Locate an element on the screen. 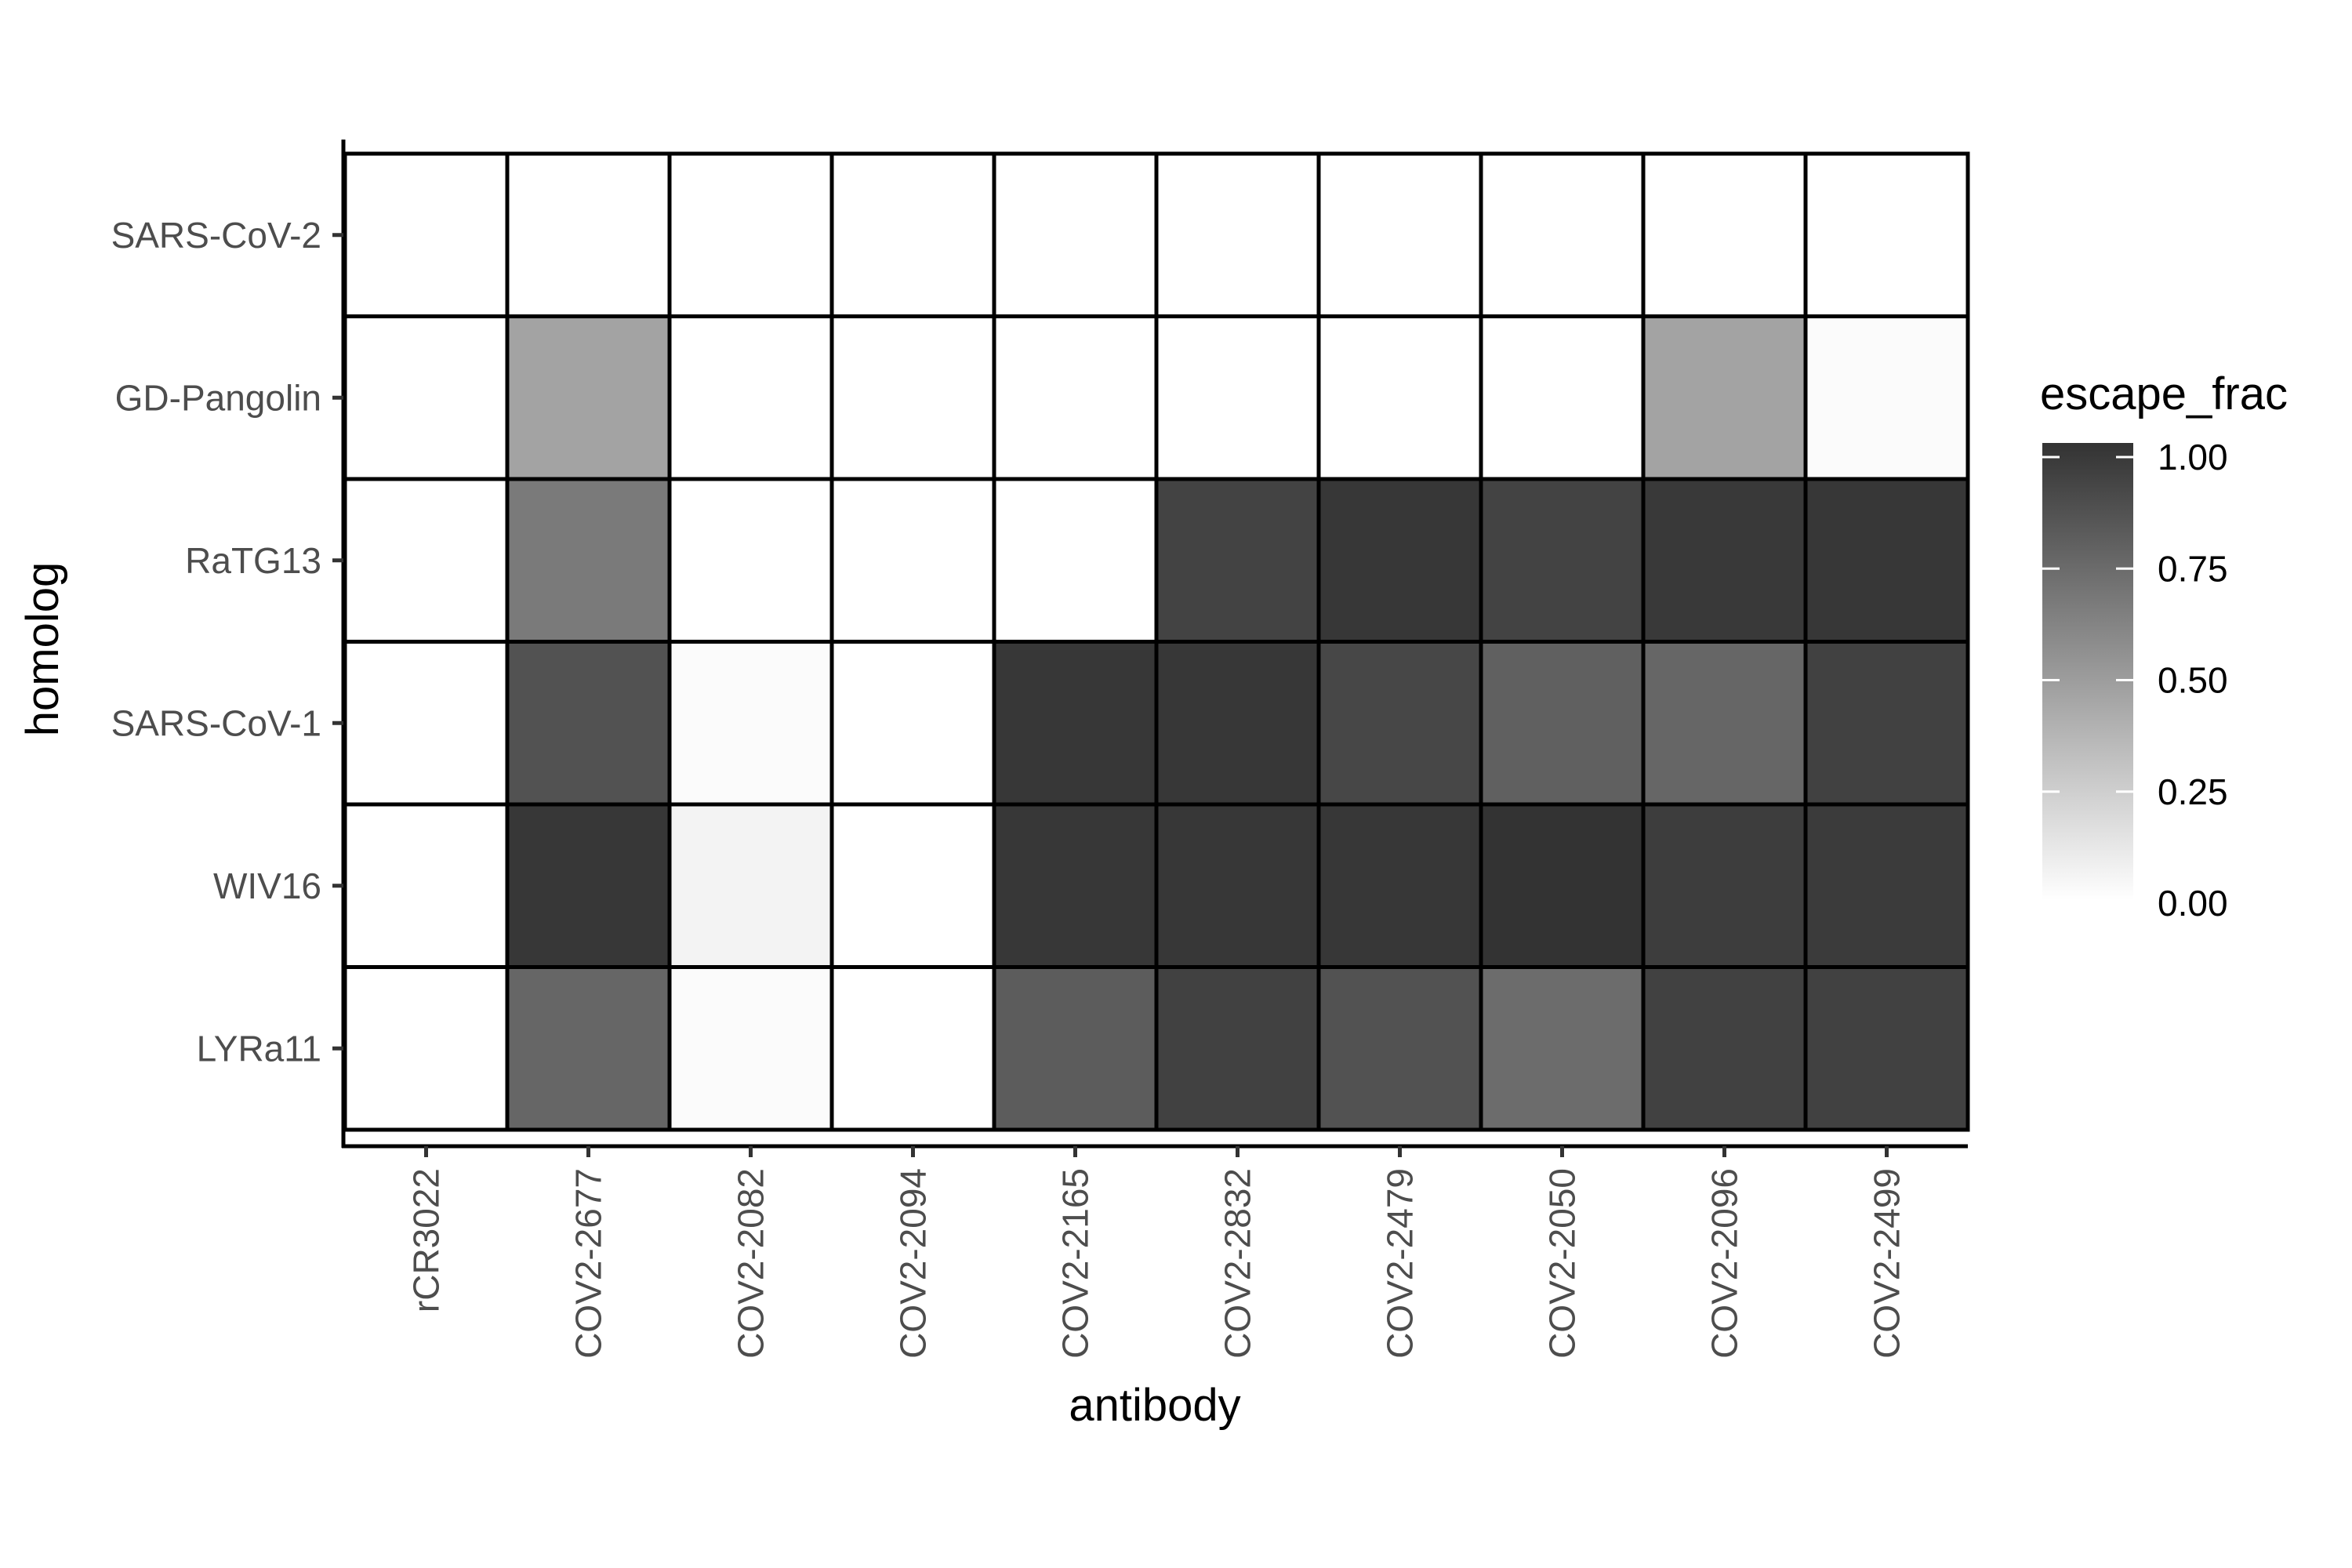  x-tick-label: COV2-2082 is located at coordinates (751, 1263).